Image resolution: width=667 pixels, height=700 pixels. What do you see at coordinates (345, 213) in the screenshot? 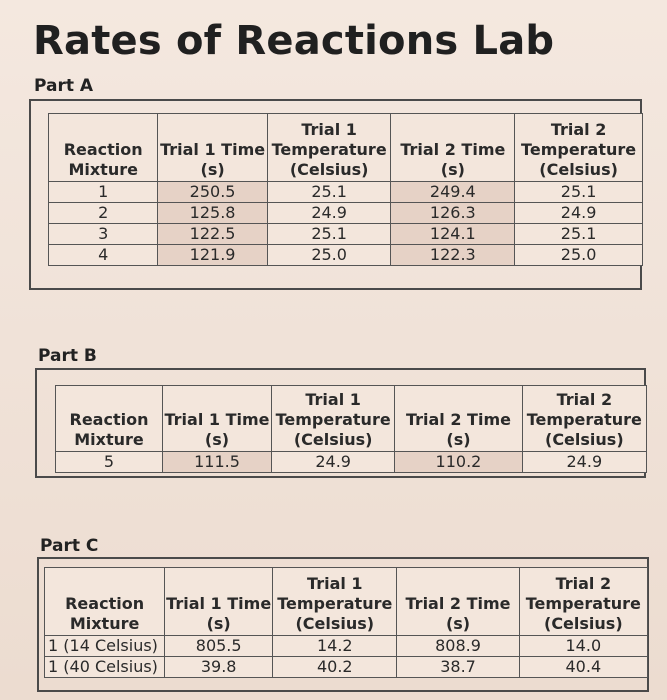
I see `table-row: 2 125.8 24.9 126.3 24.9` at bounding box center [345, 213].